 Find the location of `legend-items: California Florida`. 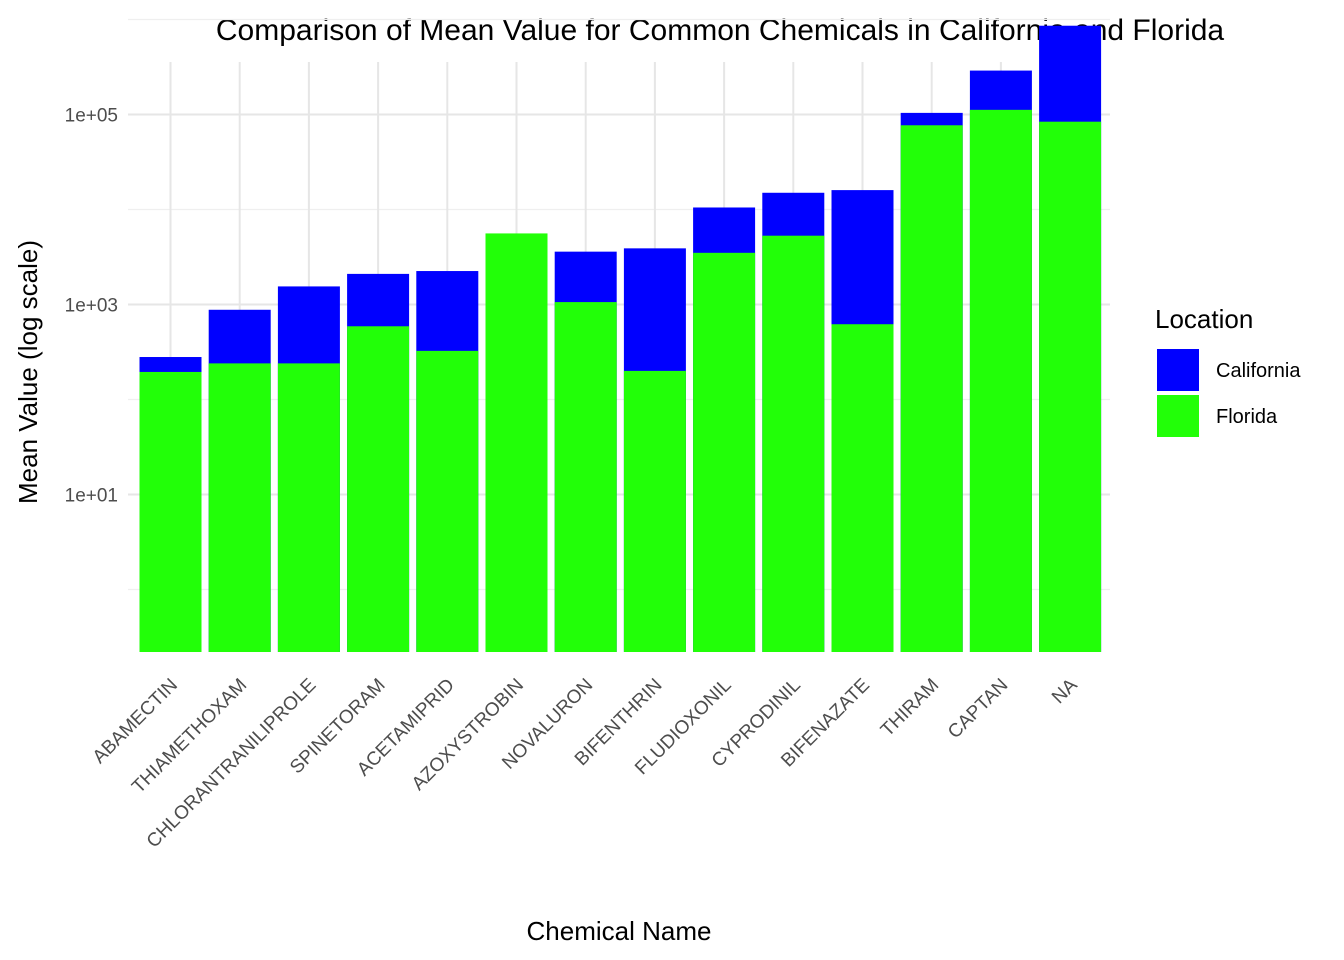

legend-items: California Florida is located at coordinates (1229, 393).